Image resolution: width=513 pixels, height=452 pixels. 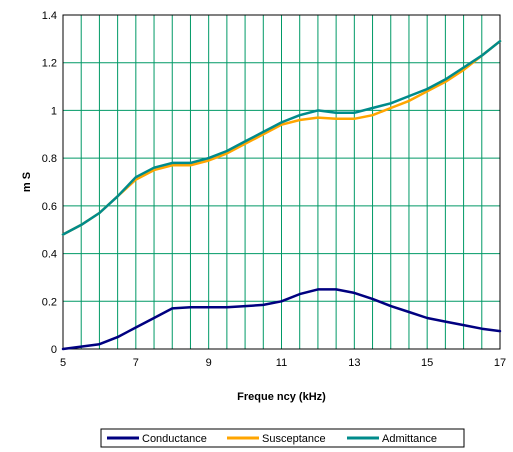 What do you see at coordinates (500, 363) in the screenshot?
I see `x-tick-label: 17` at bounding box center [500, 363].